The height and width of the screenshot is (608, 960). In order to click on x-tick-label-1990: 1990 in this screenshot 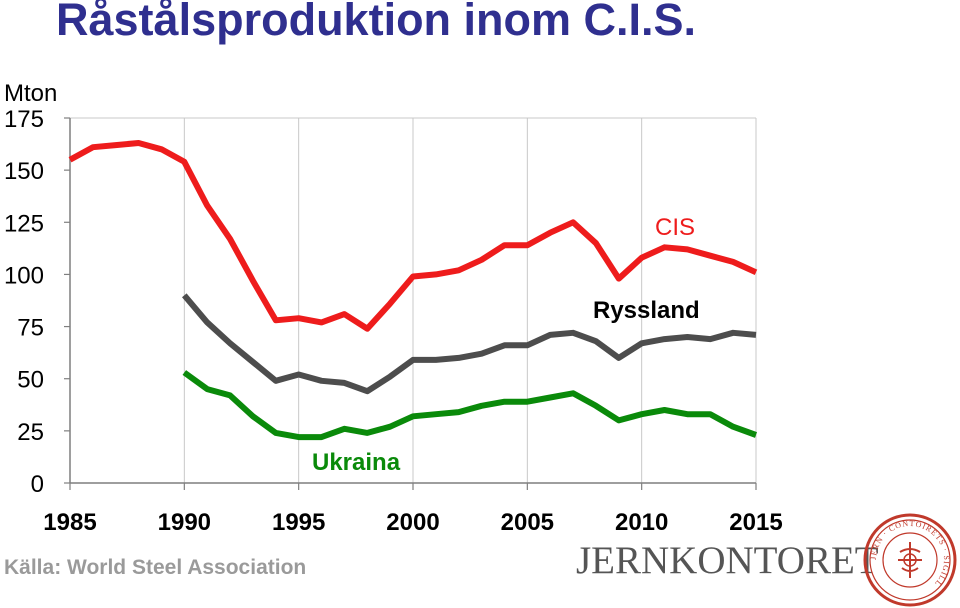, I will do `click(184, 522)`.